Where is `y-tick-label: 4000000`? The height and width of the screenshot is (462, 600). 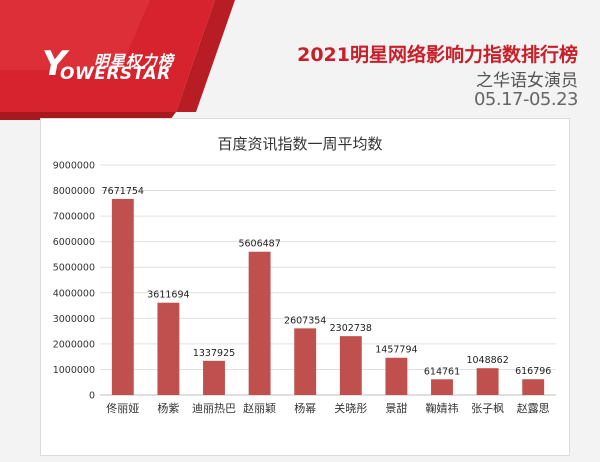
y-tick-label: 4000000 is located at coordinates (74, 293).